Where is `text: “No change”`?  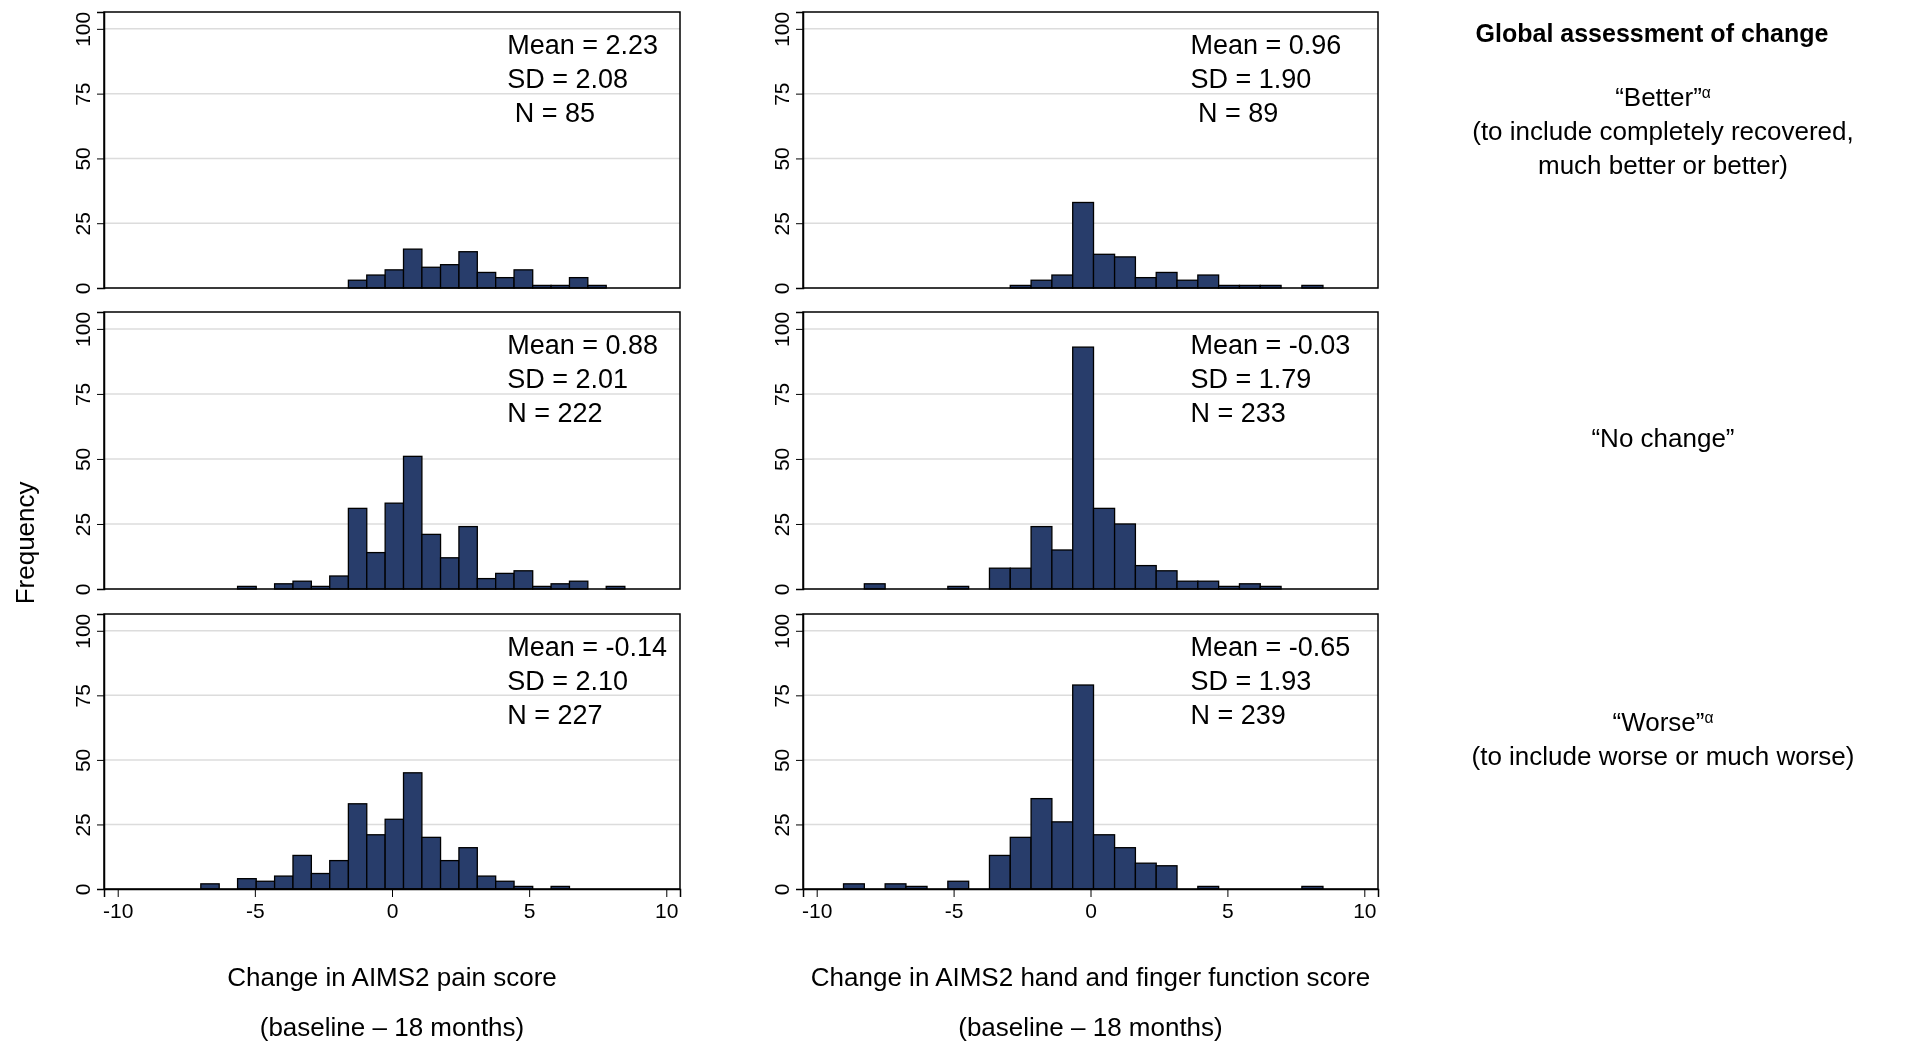 text: “No change” is located at coordinates (1663, 437).